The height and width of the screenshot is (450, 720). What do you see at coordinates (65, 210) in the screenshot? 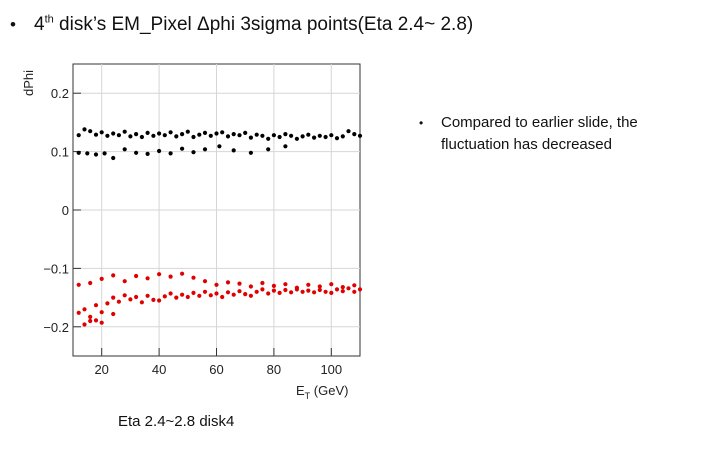
I see `y-tick-label: 0` at bounding box center [65, 210].